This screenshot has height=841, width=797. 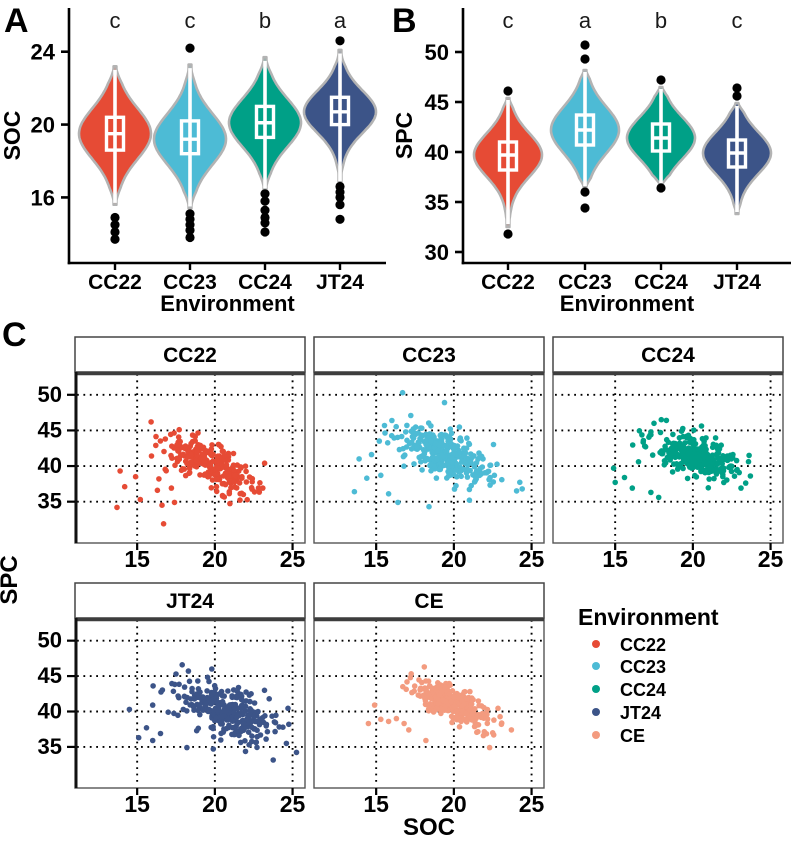 I want to click on panel-label-c: C, so click(x=14, y=335).